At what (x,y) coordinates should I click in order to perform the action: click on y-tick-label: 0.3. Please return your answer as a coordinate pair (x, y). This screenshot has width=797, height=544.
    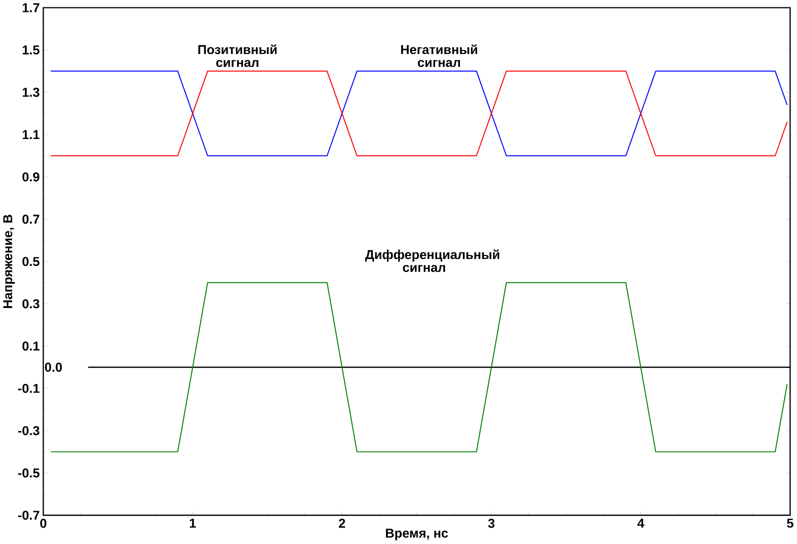
    Looking at the image, I should click on (31, 304).